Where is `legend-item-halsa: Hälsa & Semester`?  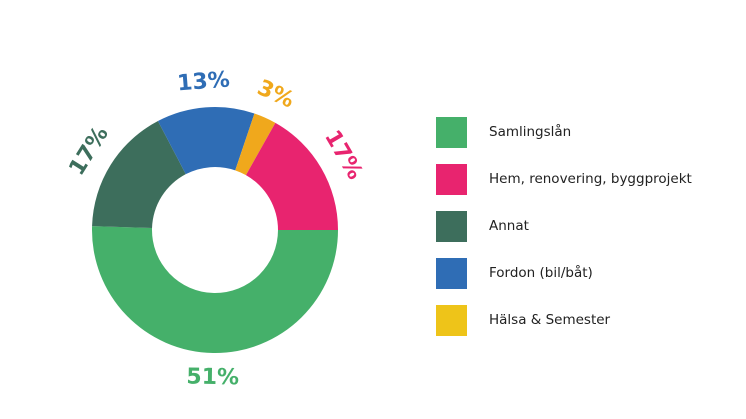 legend-item-halsa: Hälsa & Semester is located at coordinates (586, 320).